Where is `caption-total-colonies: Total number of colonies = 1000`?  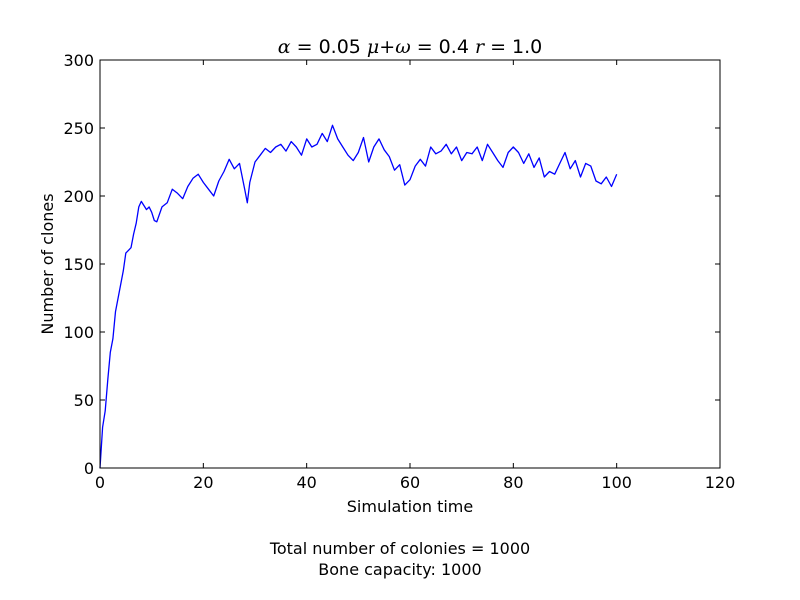
caption-total-colonies: Total number of colonies = 1000 is located at coordinates (400, 548).